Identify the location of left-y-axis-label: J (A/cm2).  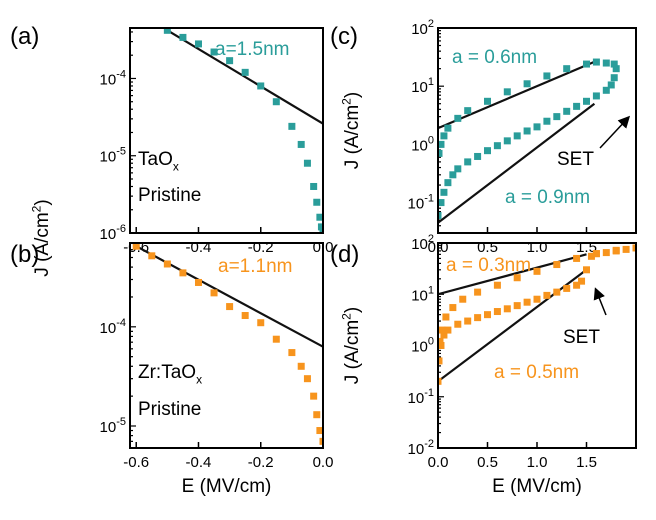
(41, 237).